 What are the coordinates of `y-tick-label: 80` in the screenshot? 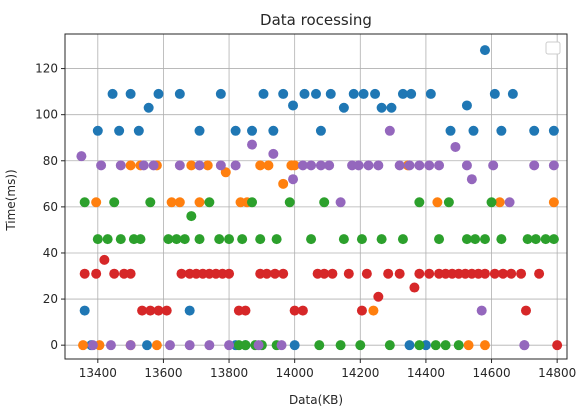 It's located at (50, 161).